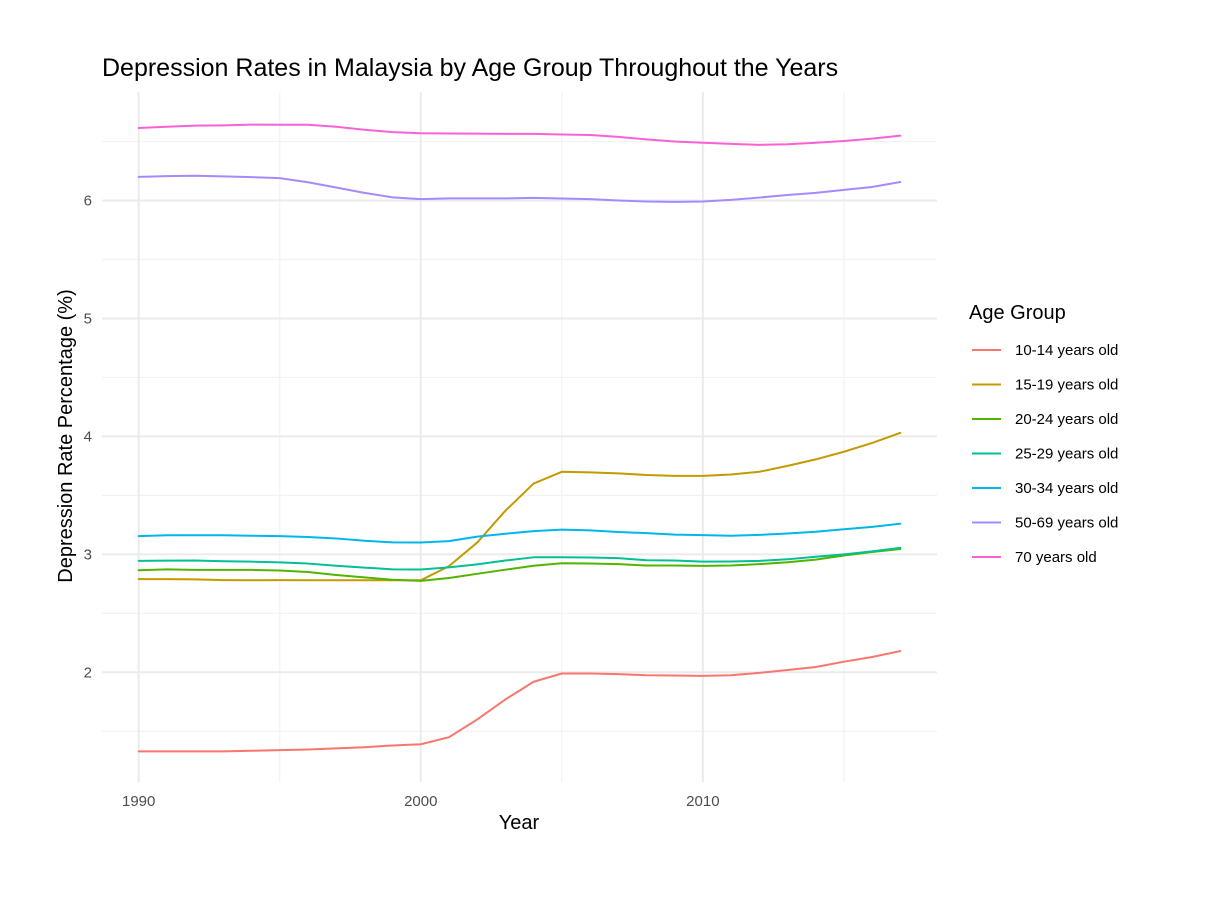 The width and height of the screenshot is (1206, 908). I want to click on y-tick-label: 4, so click(88, 436).